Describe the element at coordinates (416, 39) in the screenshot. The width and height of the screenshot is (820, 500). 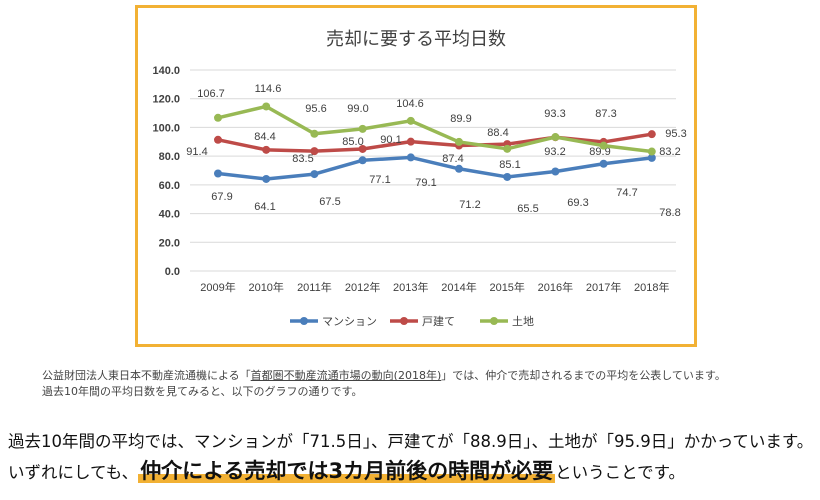
I see `chart-title: 売却に要する平均日数` at that location.